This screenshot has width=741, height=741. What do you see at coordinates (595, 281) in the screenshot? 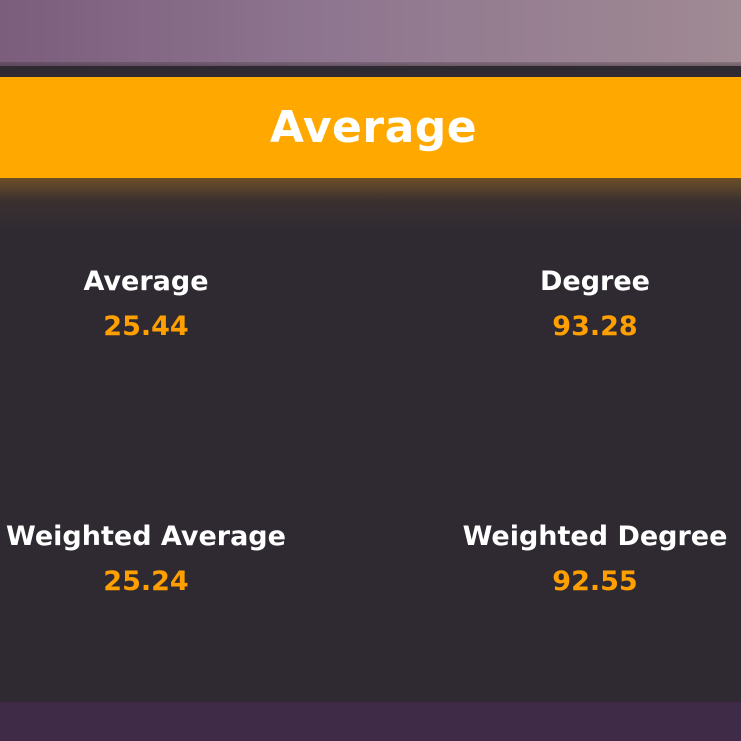
I see `metric-degree-label: Degree` at bounding box center [595, 281].